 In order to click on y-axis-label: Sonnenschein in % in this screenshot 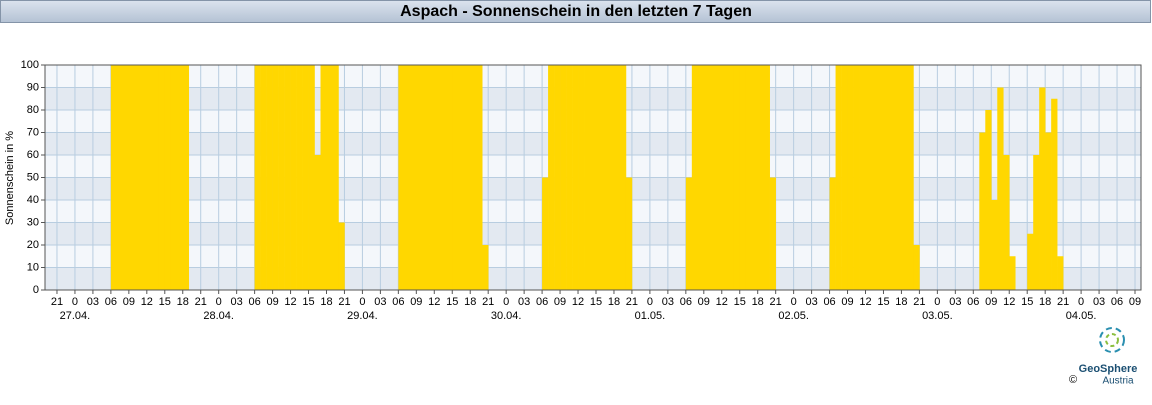, I will do `click(10, 178)`.